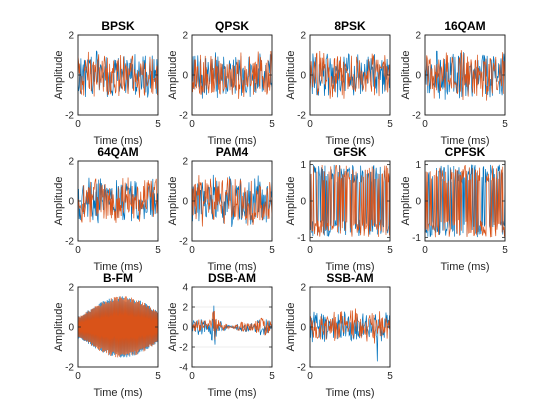 The width and height of the screenshot is (560, 420). Describe the element at coordinates (232, 26) in the screenshot. I see `subplot-title: QPSK` at that location.